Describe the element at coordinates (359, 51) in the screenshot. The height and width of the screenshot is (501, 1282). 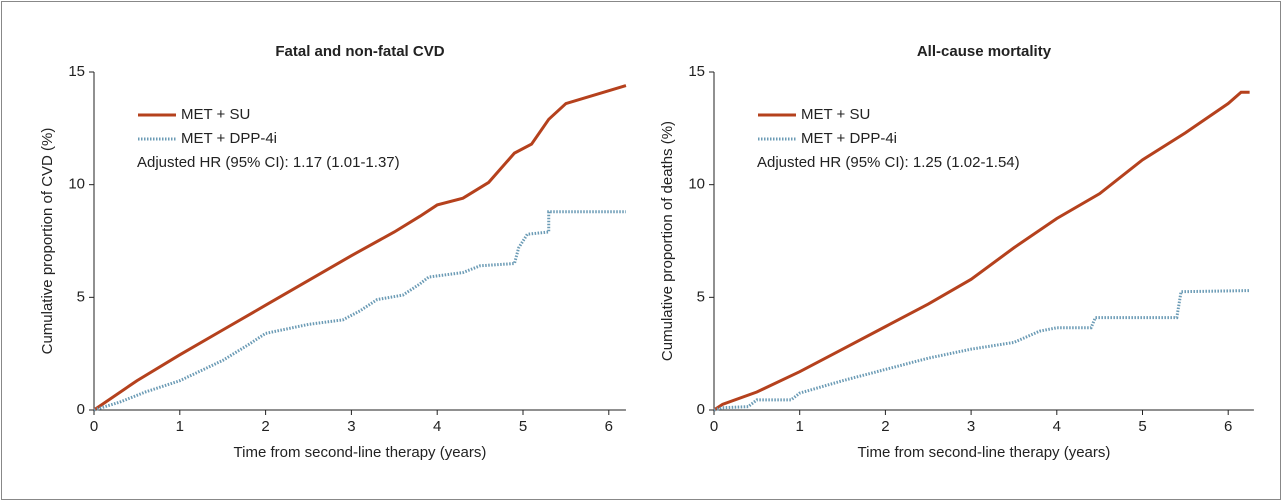
I see `chart-title: Fatal and non-fatal CVD` at that location.